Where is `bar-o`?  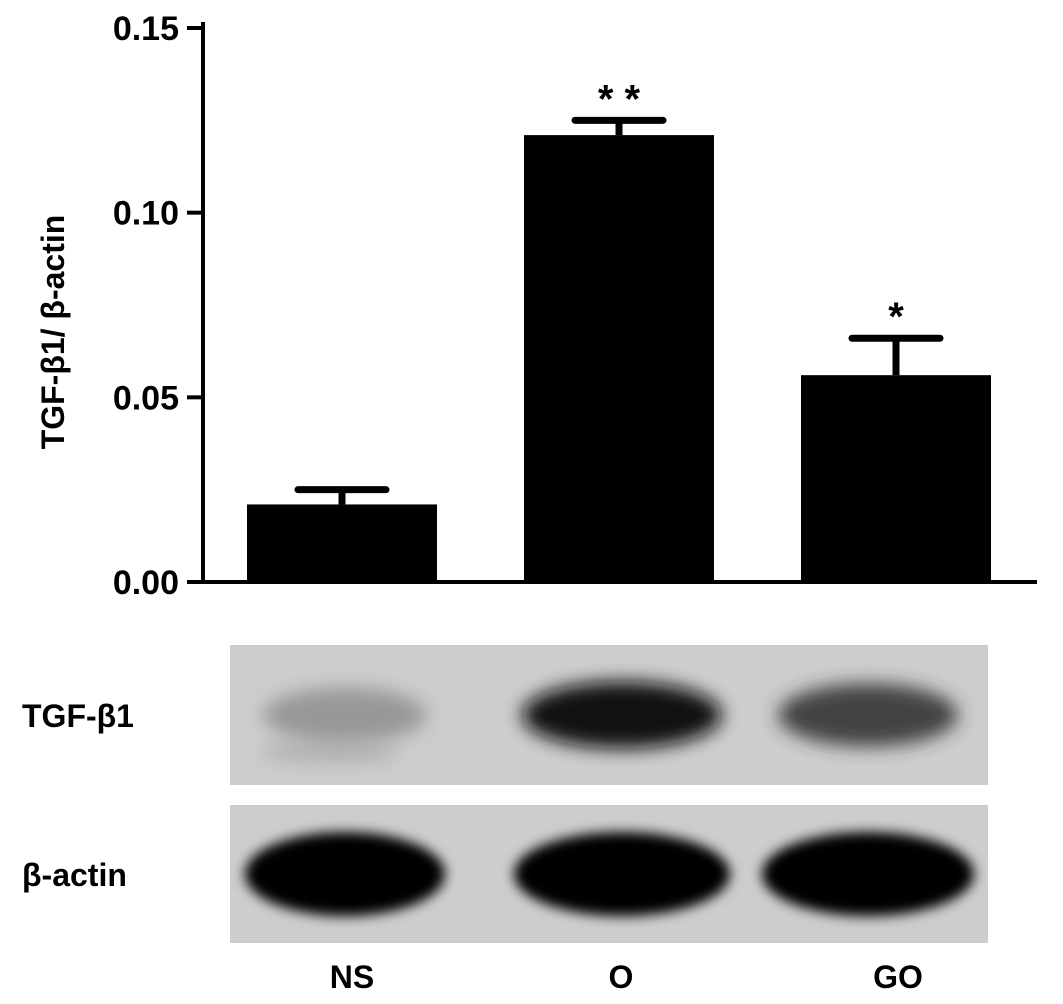
bar-o is located at coordinates (619, 358).